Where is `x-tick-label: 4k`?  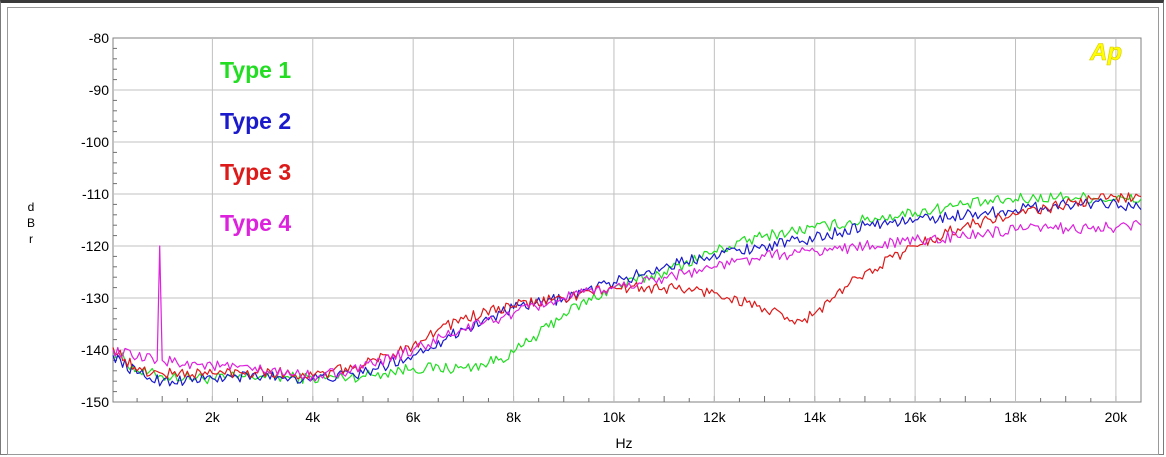 x-tick-label: 4k is located at coordinates (313, 417).